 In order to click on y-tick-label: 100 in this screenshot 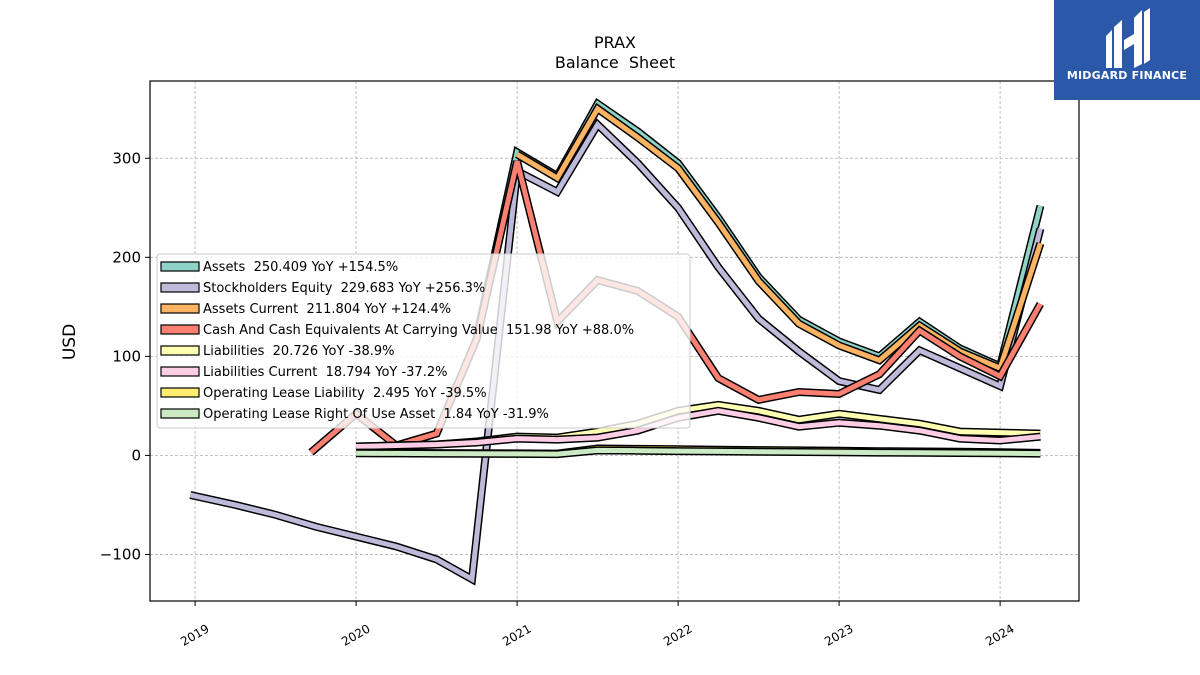, I will do `click(126, 356)`.